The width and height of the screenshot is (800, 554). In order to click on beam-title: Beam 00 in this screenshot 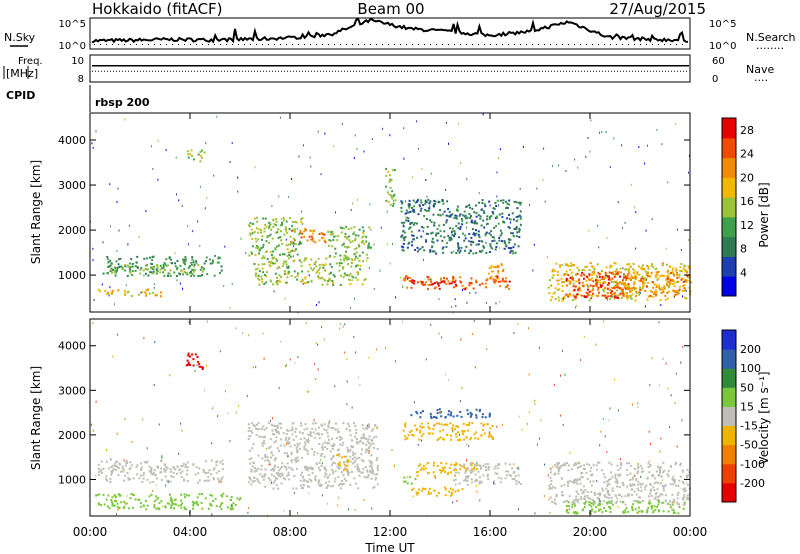, I will do `click(390, 9)`.